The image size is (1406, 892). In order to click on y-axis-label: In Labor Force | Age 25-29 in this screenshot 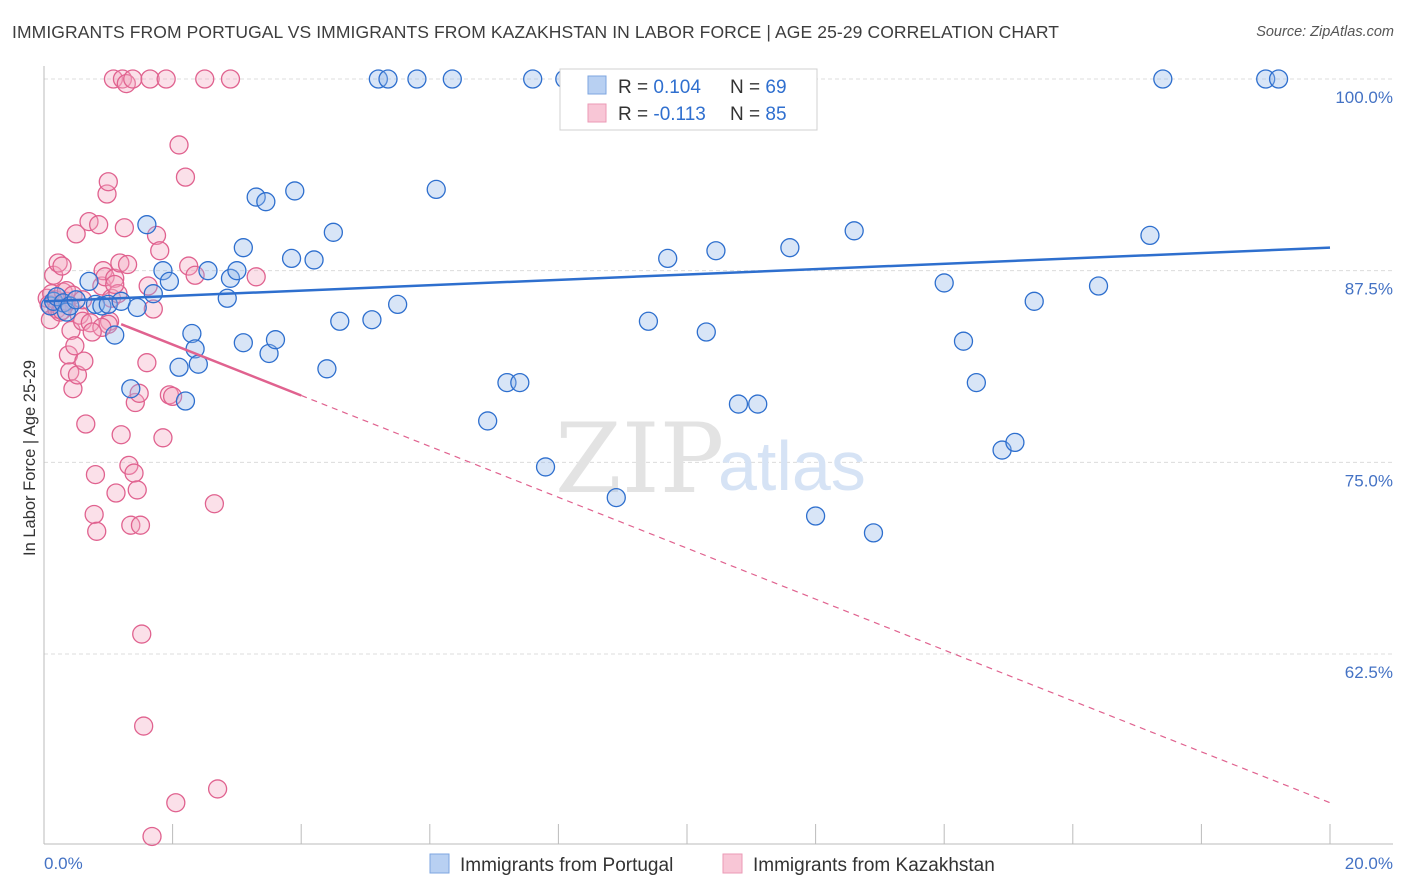, I will do `click(30, 458)`.